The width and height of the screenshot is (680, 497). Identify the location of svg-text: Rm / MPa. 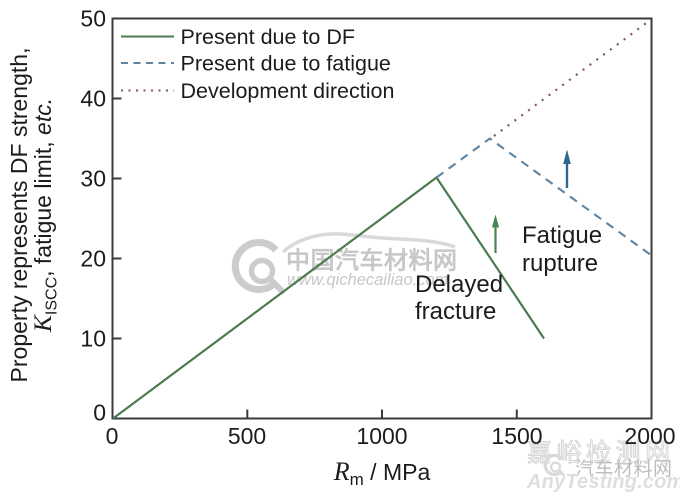
(382, 473).